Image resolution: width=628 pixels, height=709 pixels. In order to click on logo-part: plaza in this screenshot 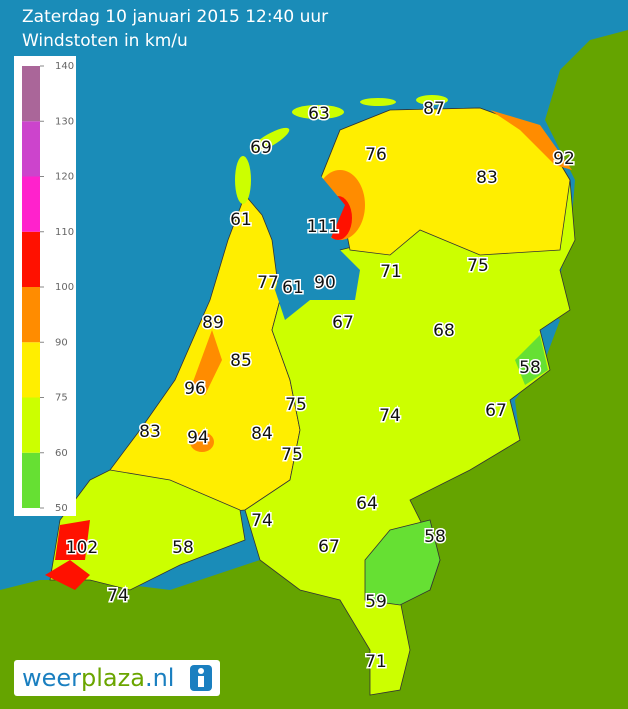, I will do `click(113, 678)`.